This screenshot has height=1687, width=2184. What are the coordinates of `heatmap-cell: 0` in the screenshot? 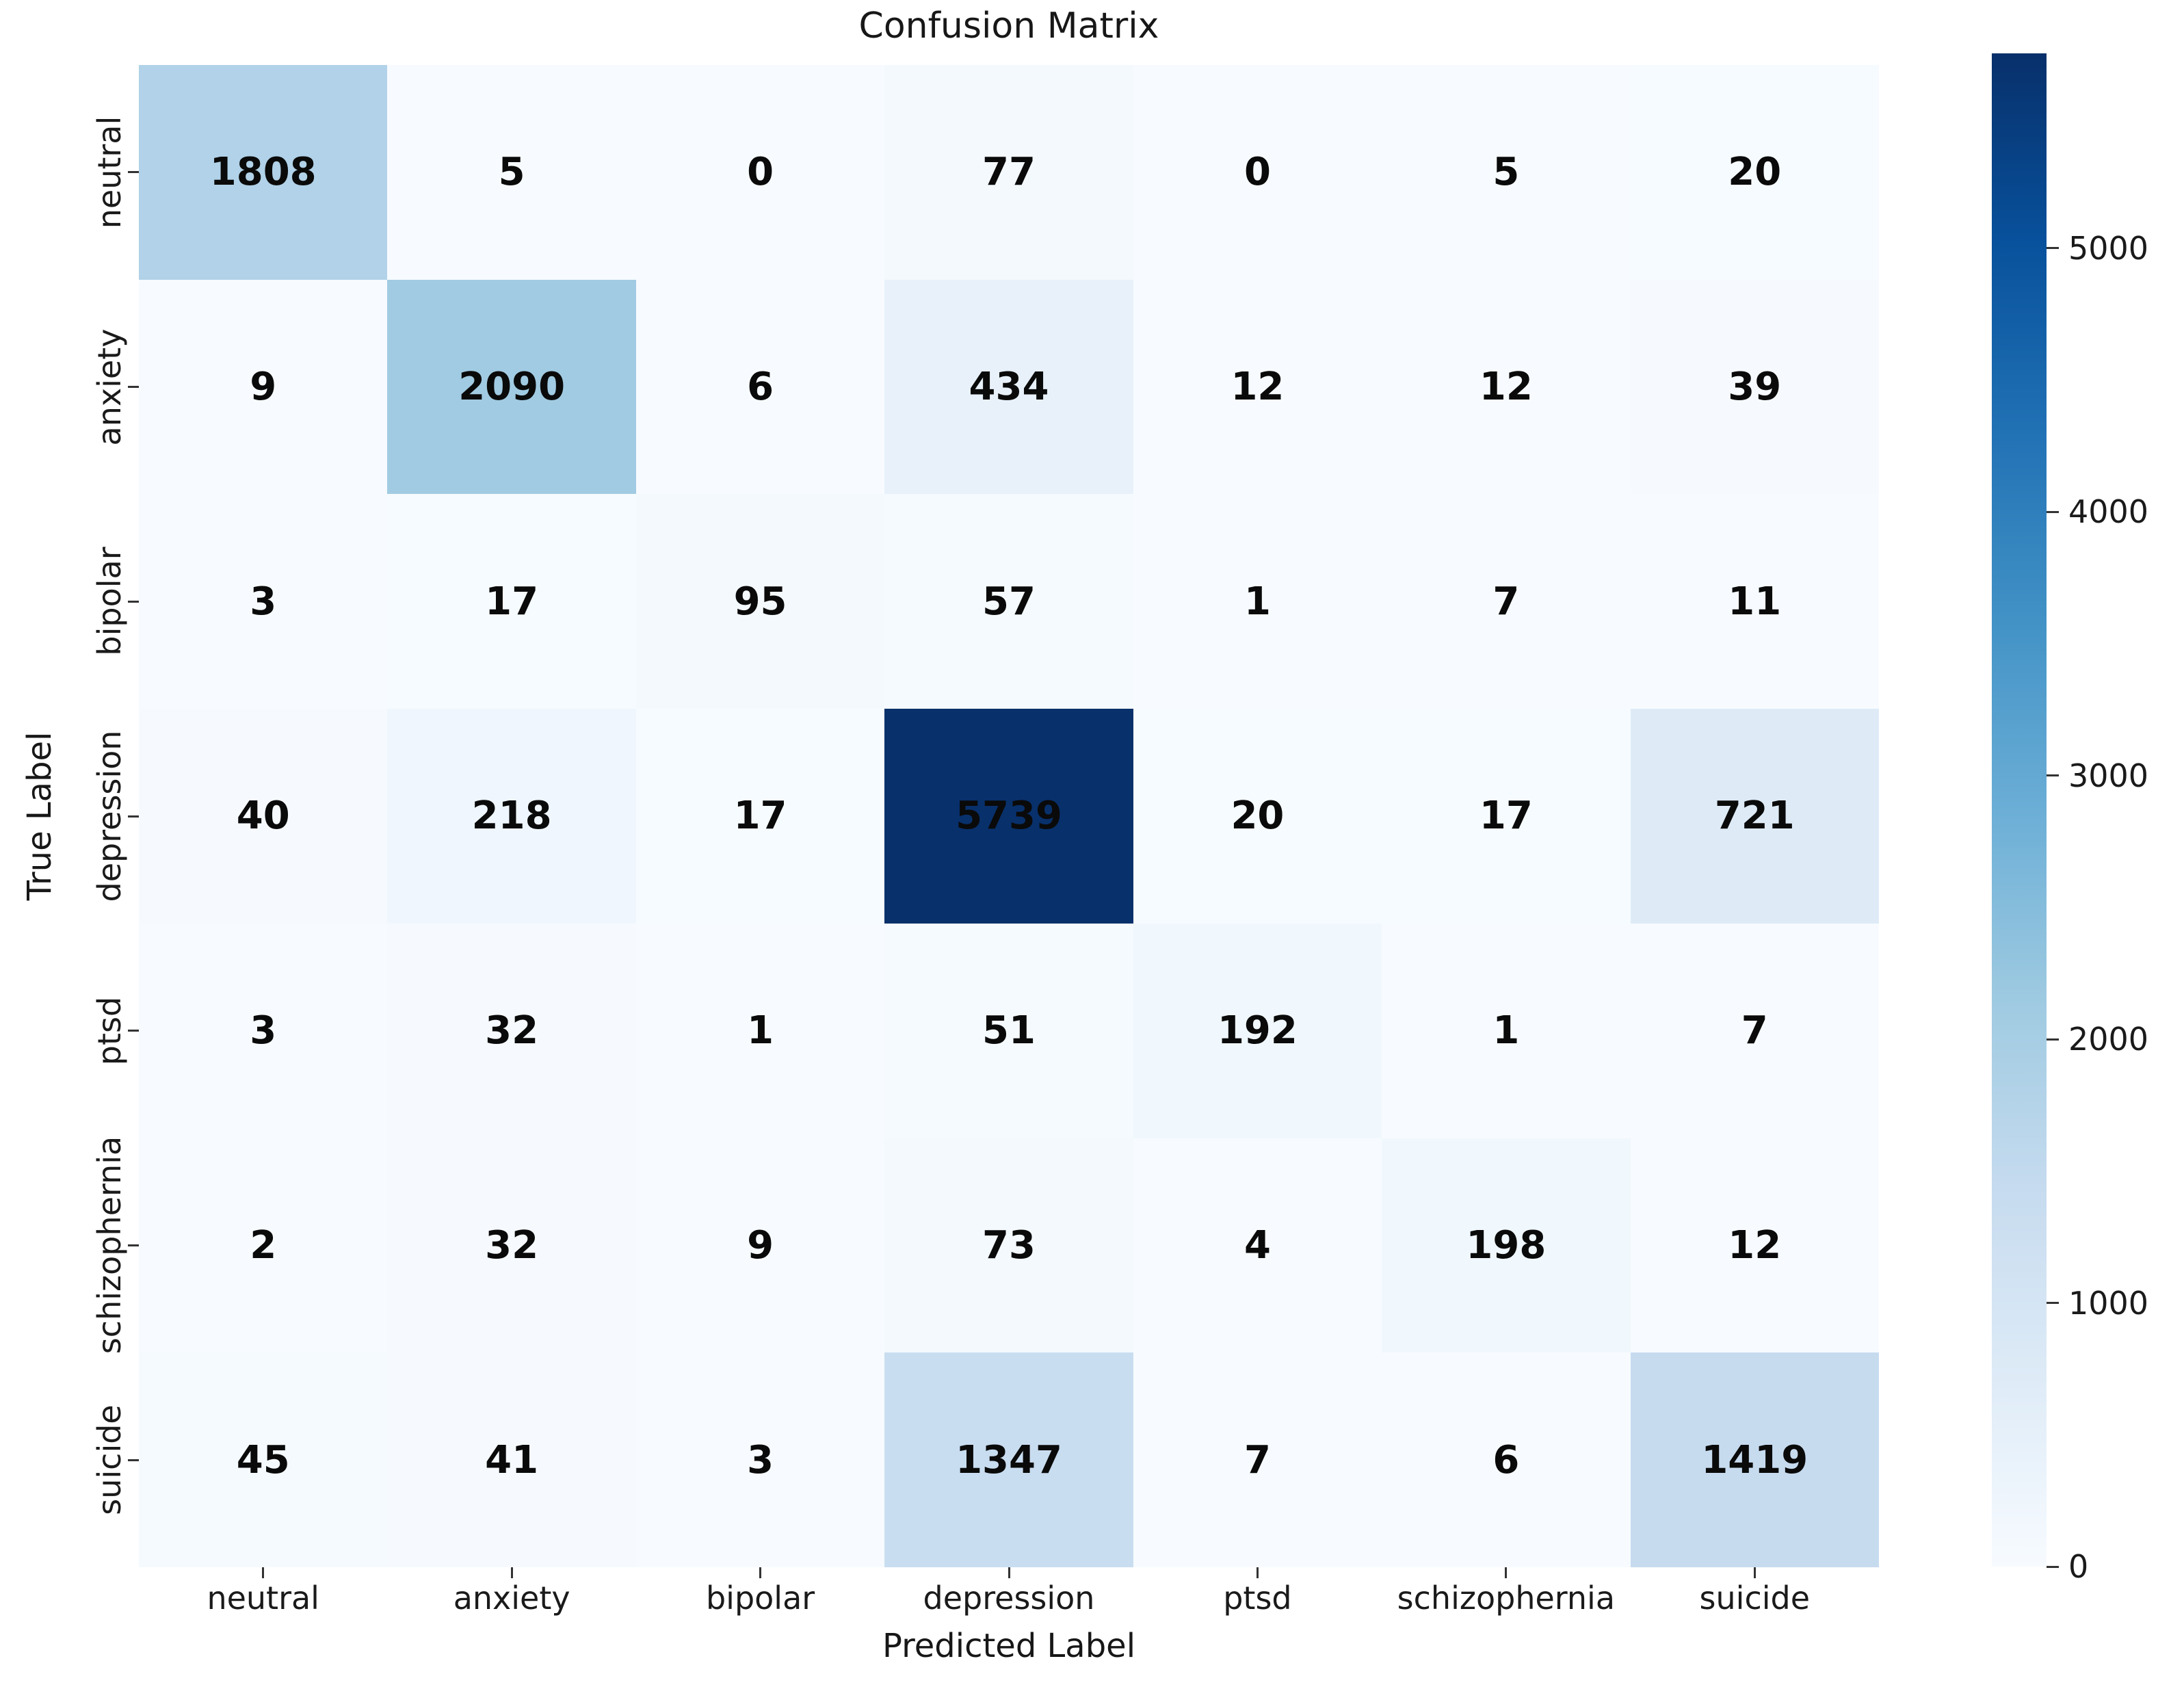 It's located at (760, 172).